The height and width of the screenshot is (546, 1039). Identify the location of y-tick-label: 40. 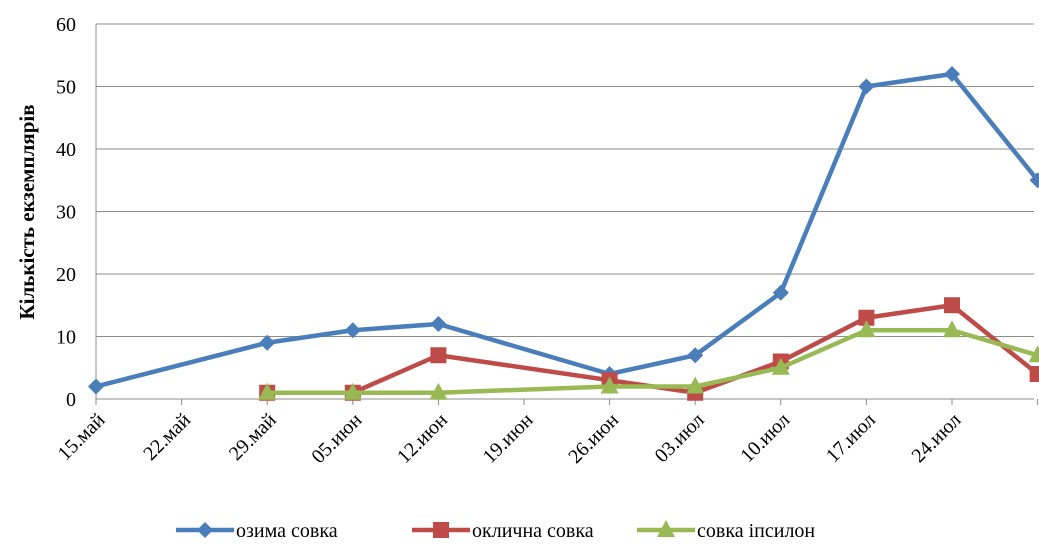
(66, 150).